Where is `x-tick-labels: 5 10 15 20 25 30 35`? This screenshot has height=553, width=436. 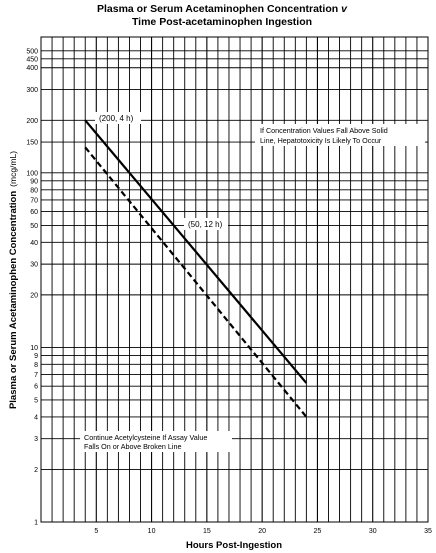 x-tick-labels: 5 10 15 20 25 30 35 is located at coordinates (263, 531).